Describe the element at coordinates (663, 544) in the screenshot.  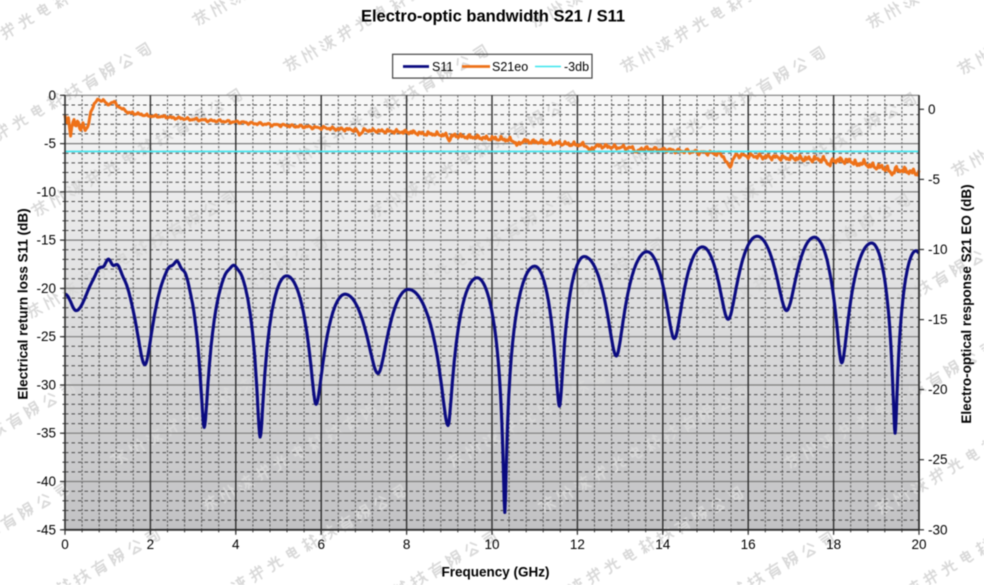
I see `svg-text: 14` at that location.